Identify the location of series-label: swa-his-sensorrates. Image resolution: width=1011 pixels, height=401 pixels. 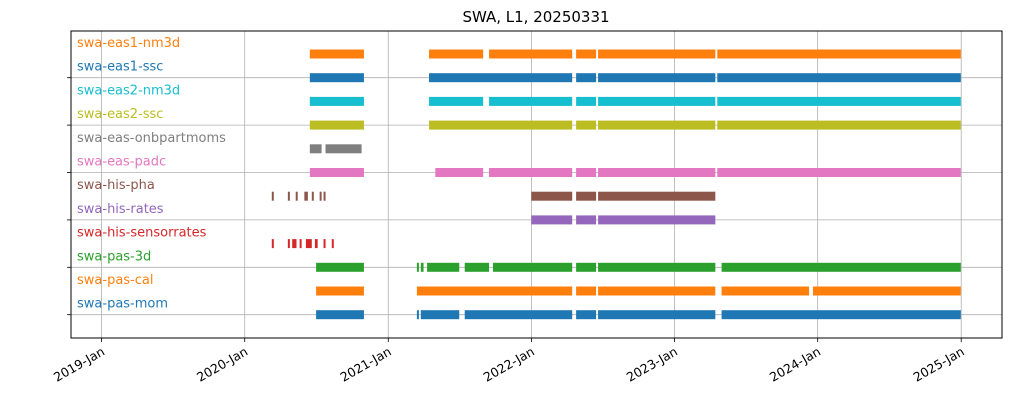
(142, 233).